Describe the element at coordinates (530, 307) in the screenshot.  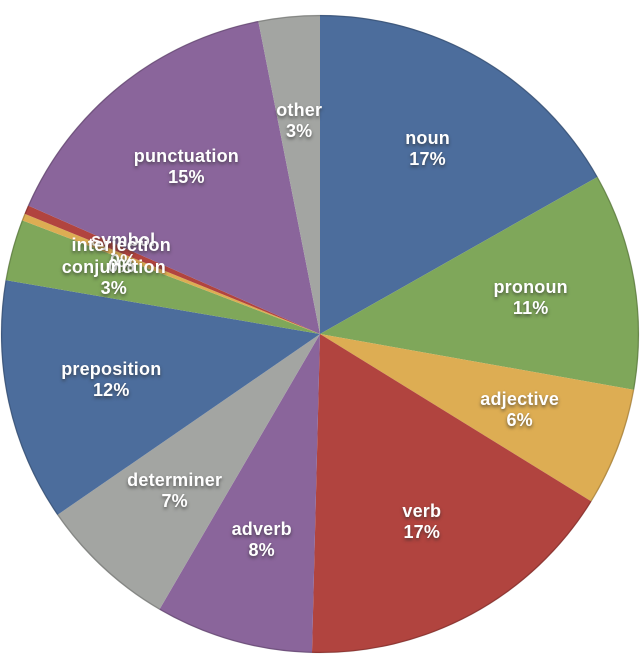
I see `slice-label-percent: 11%` at that location.